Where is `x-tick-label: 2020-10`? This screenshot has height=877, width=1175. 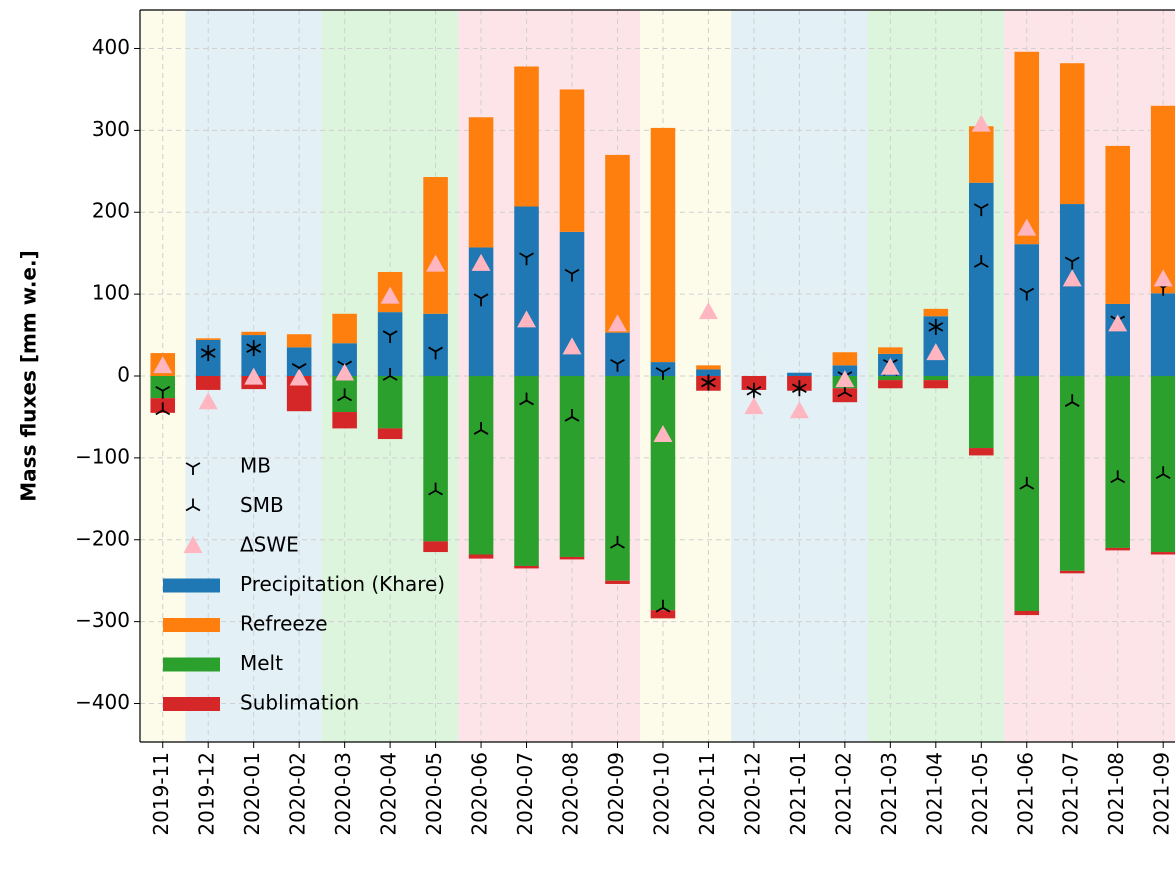
x-tick-label: 2020-10 is located at coordinates (661, 794).